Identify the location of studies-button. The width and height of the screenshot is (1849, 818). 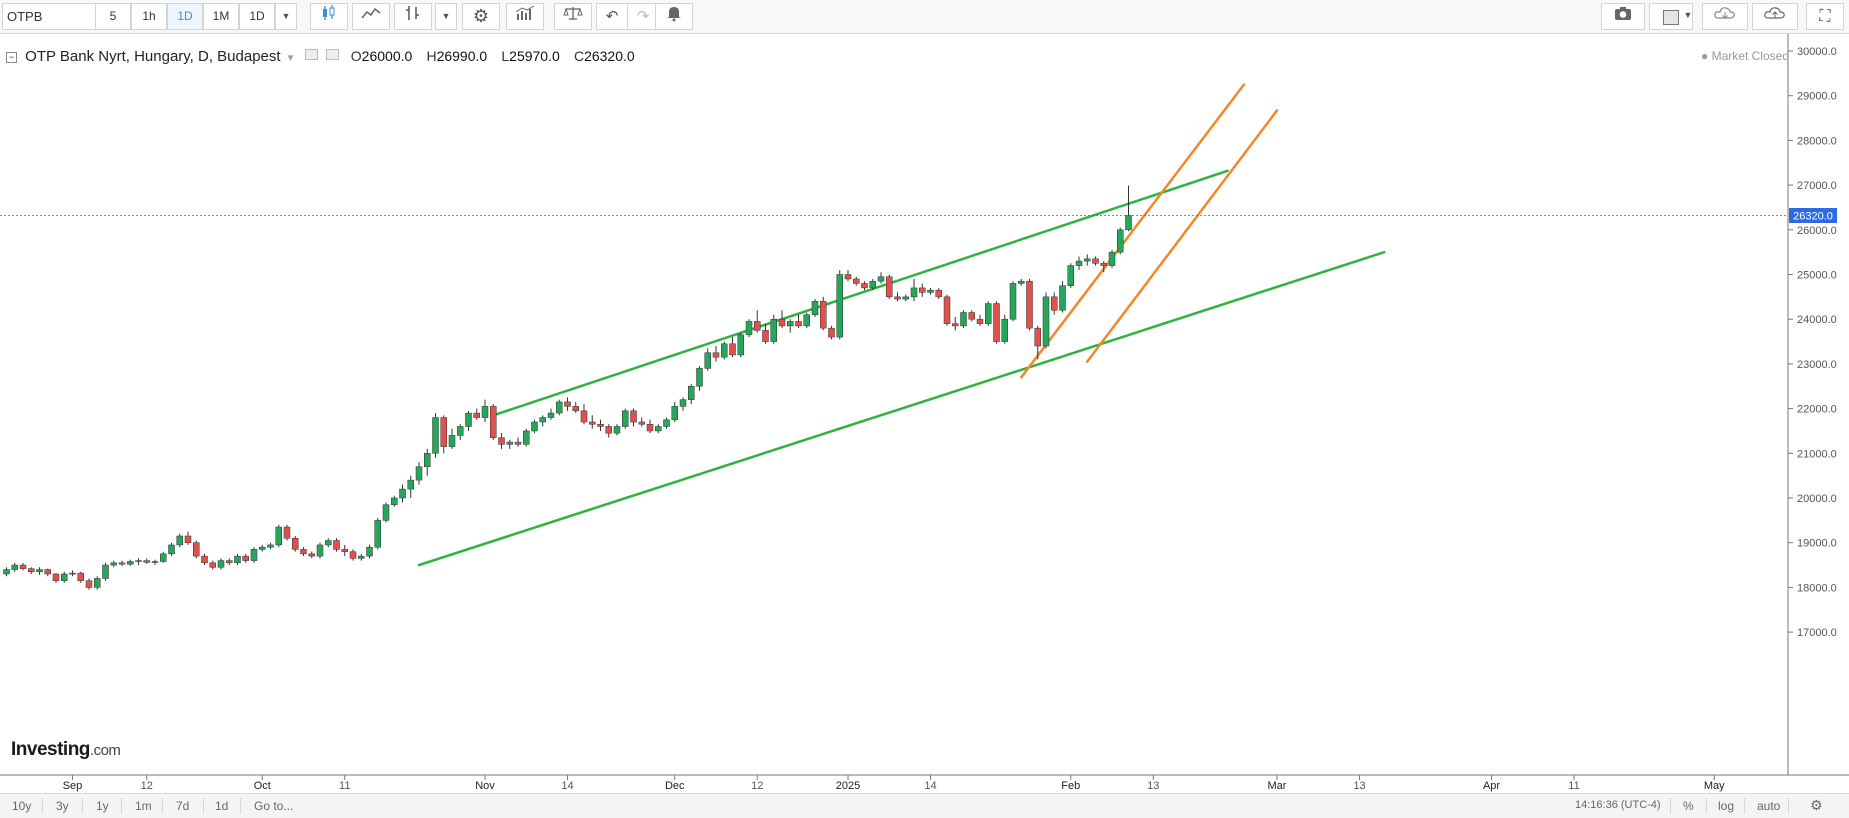
(525, 16).